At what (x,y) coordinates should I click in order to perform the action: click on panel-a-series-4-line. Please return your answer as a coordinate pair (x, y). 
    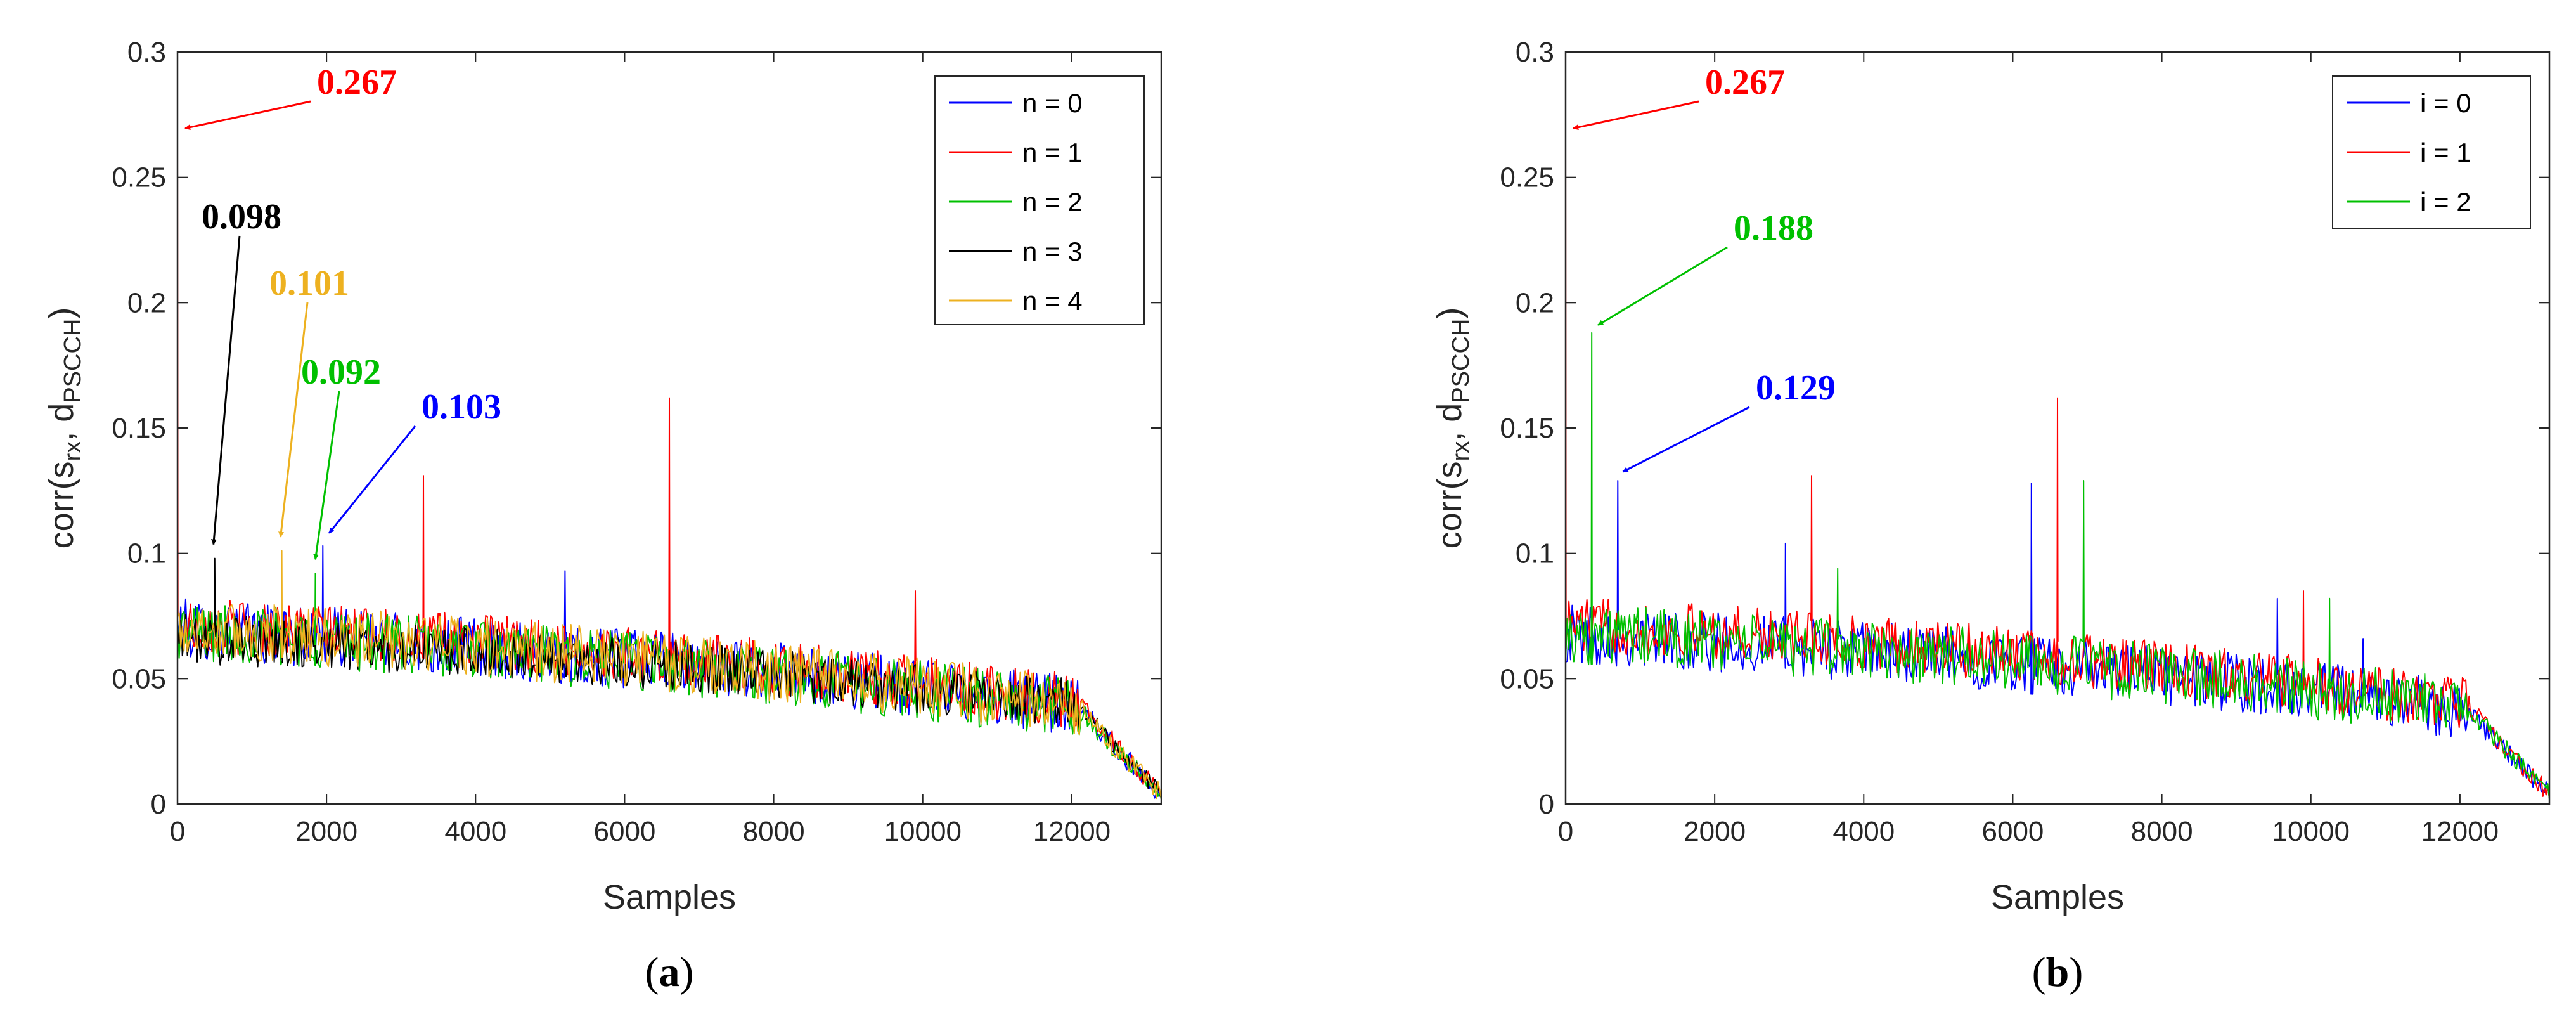
    Looking at the image, I should click on (669, 675).